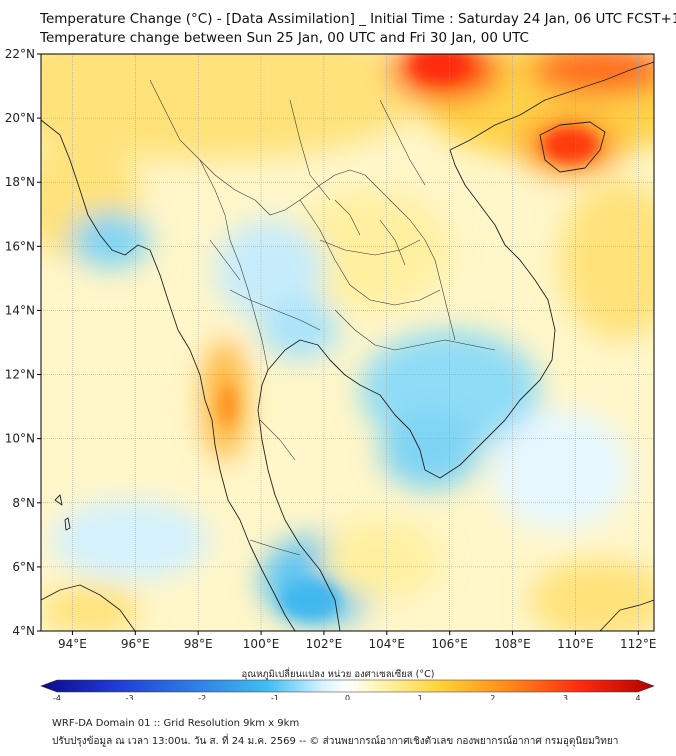 The image size is (676, 756). What do you see at coordinates (20, 54) in the screenshot?
I see `lat-label: 22°N` at bounding box center [20, 54].